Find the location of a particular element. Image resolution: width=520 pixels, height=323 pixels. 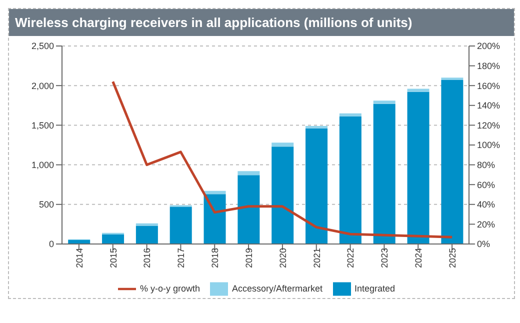

y2-tick-label: 180% is located at coordinates (488, 65).